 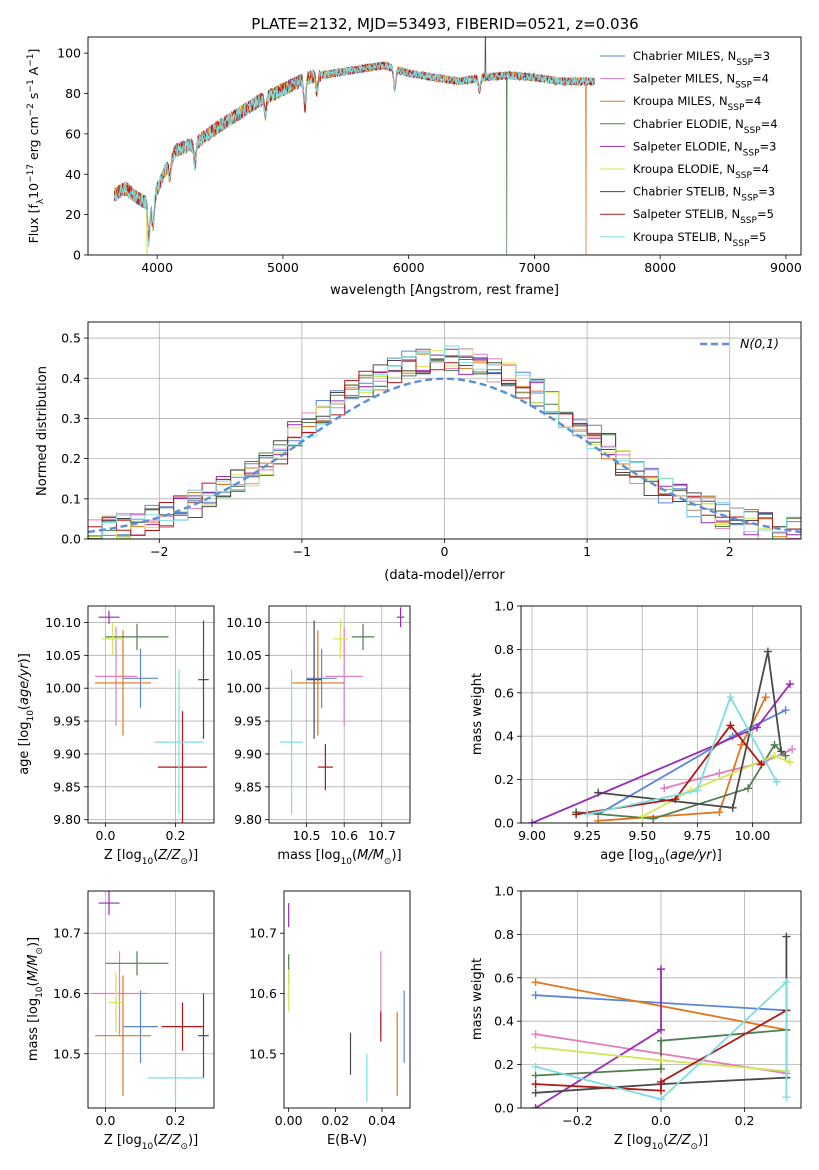 I want to click on x-tick-label: 10.7, so click(x=382, y=835).